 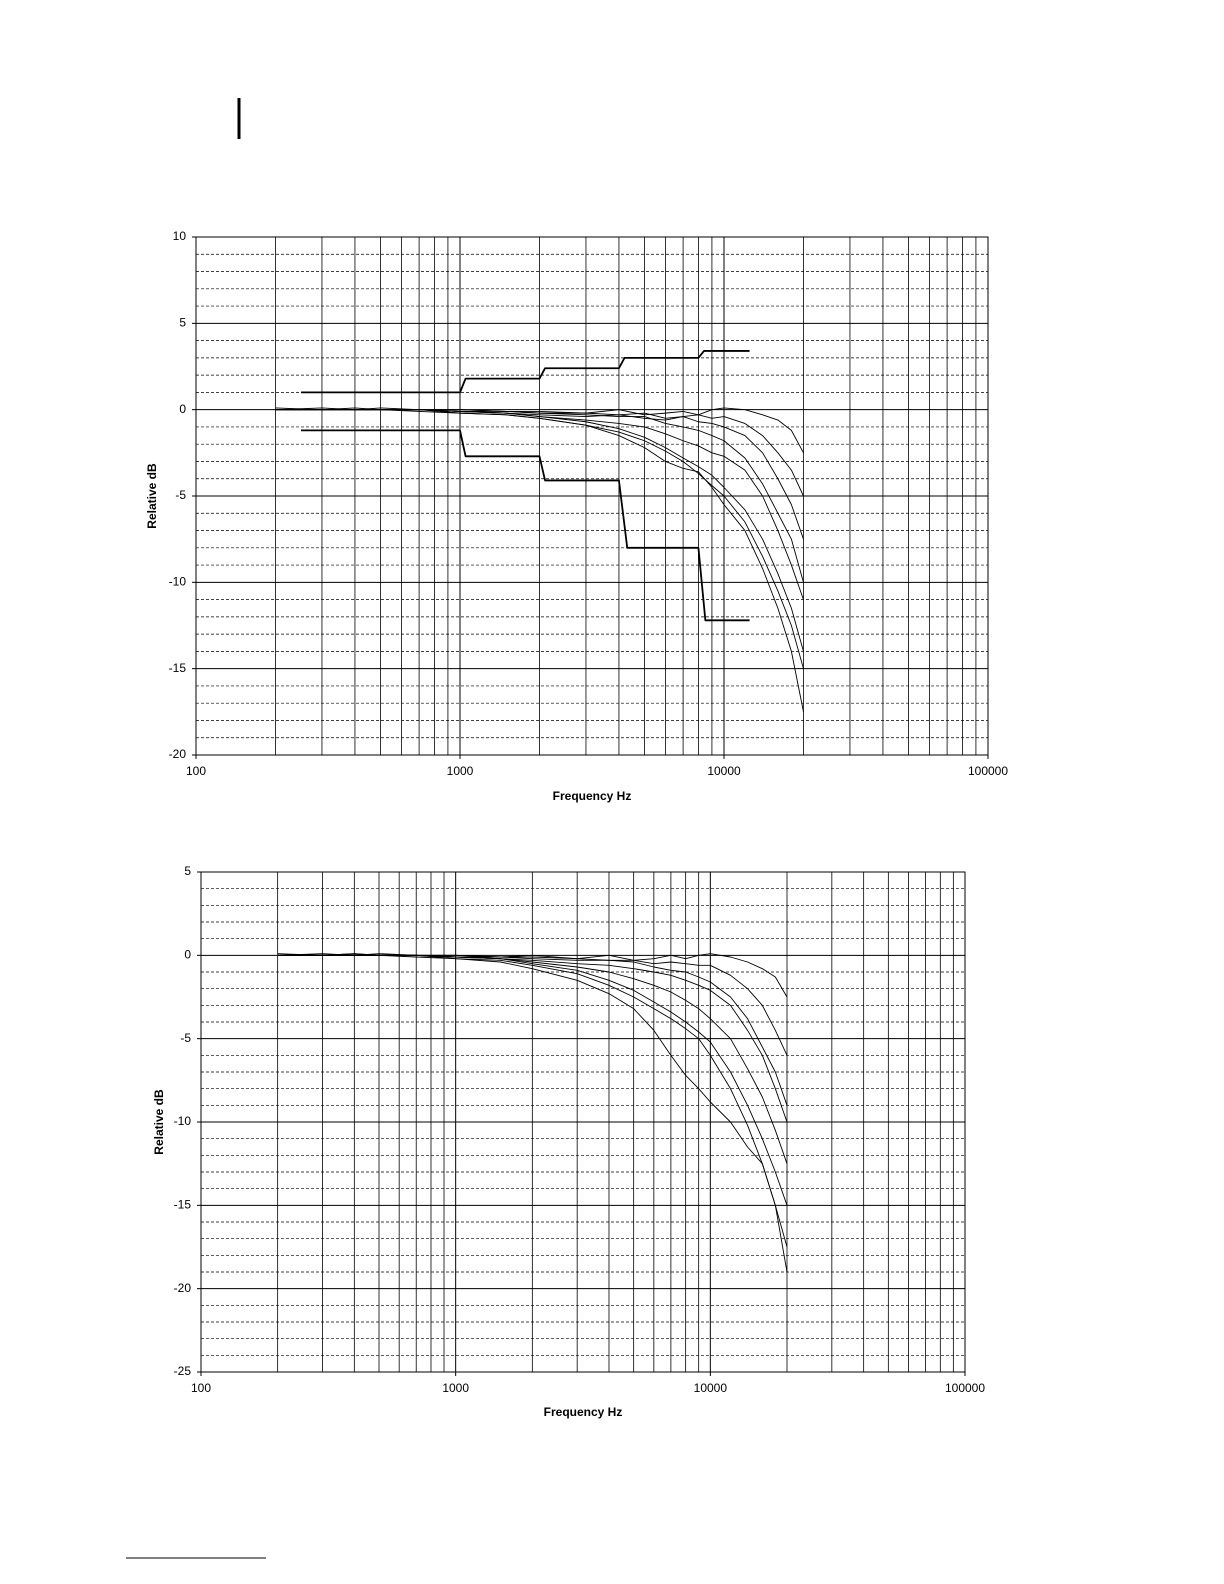 I want to click on y-tick-label: 10, so click(x=180, y=236).